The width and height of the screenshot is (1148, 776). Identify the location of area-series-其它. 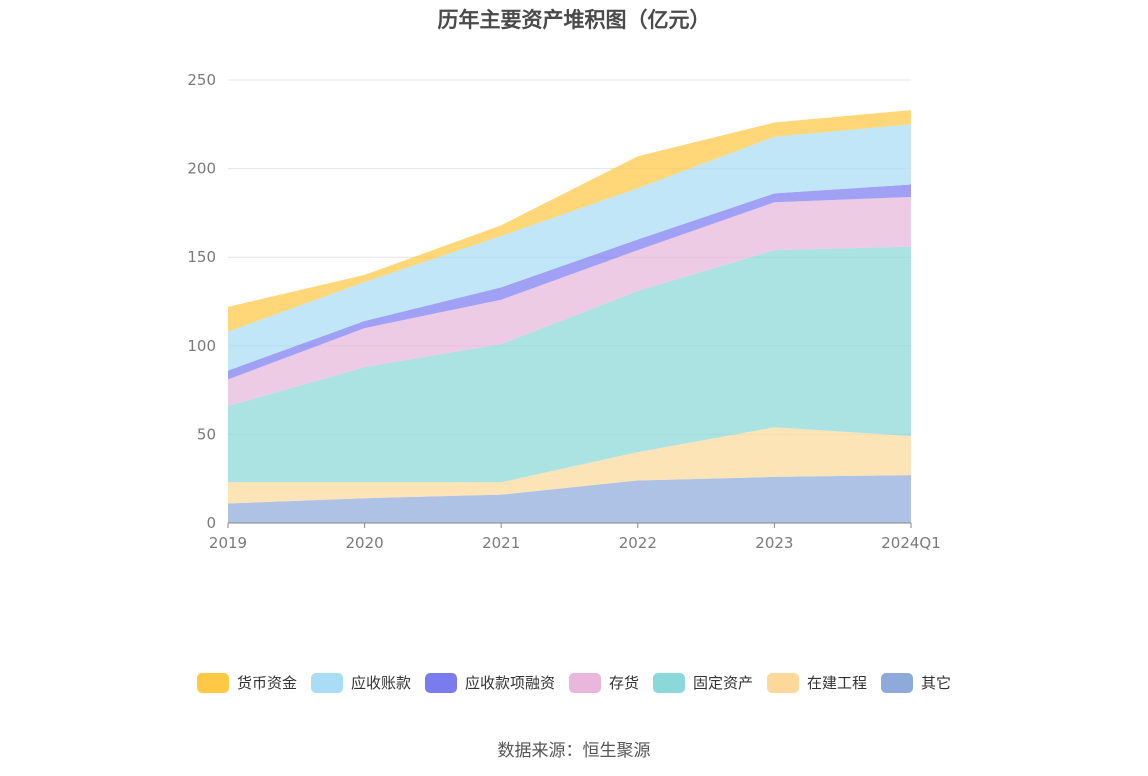
(569, 499).